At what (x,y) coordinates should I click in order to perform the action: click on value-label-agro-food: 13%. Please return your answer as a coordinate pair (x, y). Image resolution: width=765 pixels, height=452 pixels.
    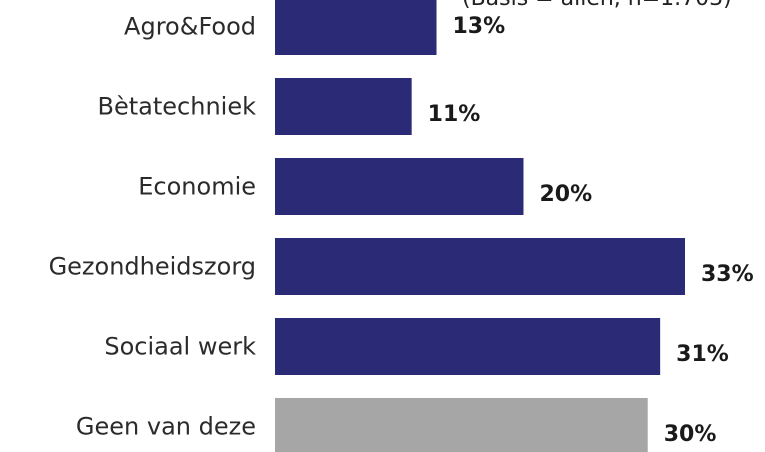
    Looking at the image, I should click on (479, 26).